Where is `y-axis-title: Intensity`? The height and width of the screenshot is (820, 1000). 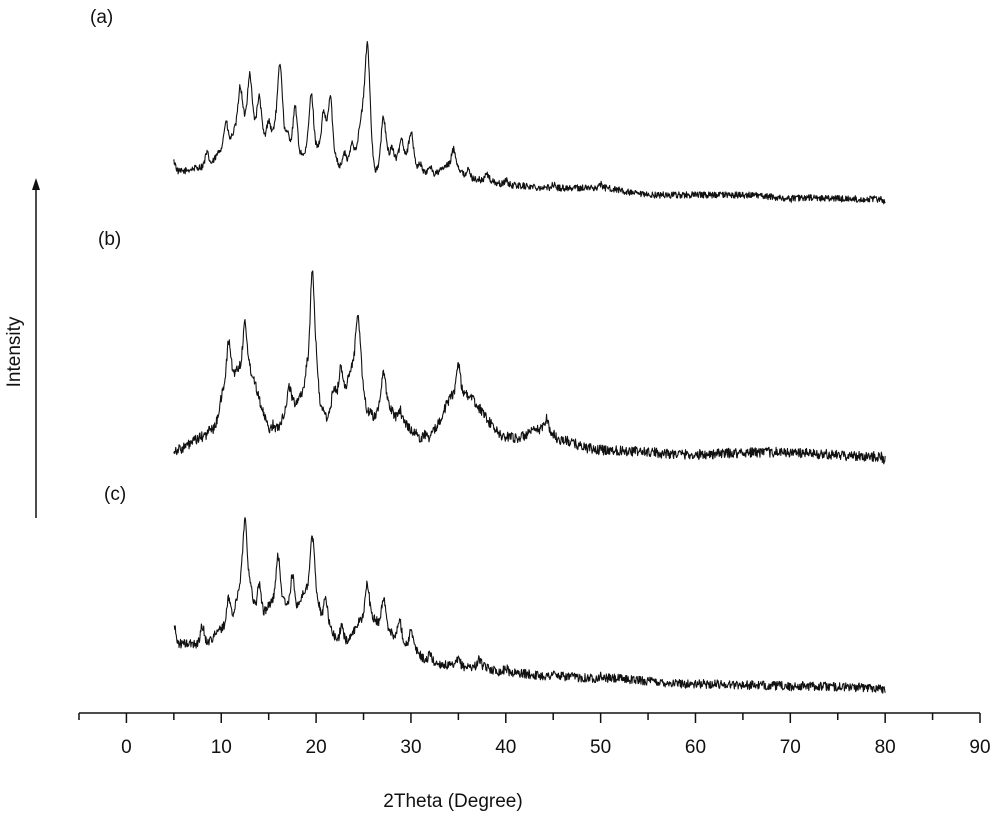
y-axis-title: Intensity is located at coordinates (14, 351).